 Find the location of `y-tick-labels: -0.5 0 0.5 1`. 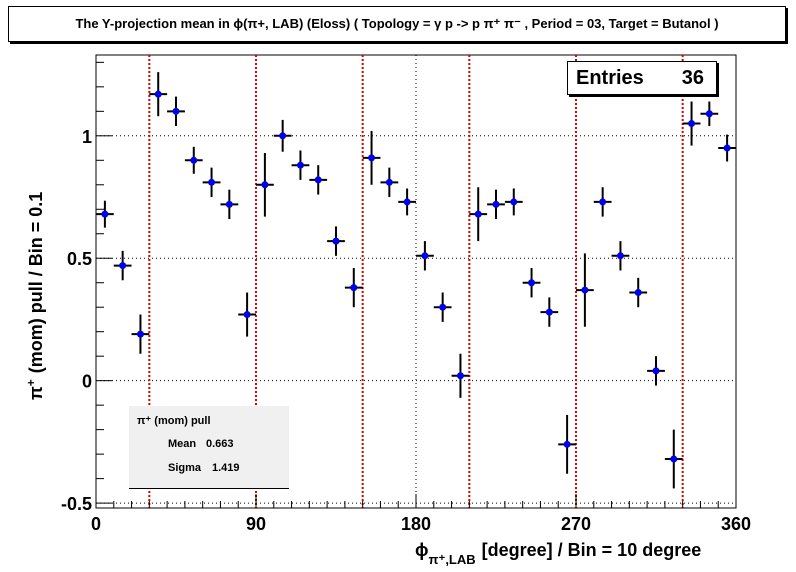

y-tick-labels: -0.5 0 0.5 1 is located at coordinates (76, 320).